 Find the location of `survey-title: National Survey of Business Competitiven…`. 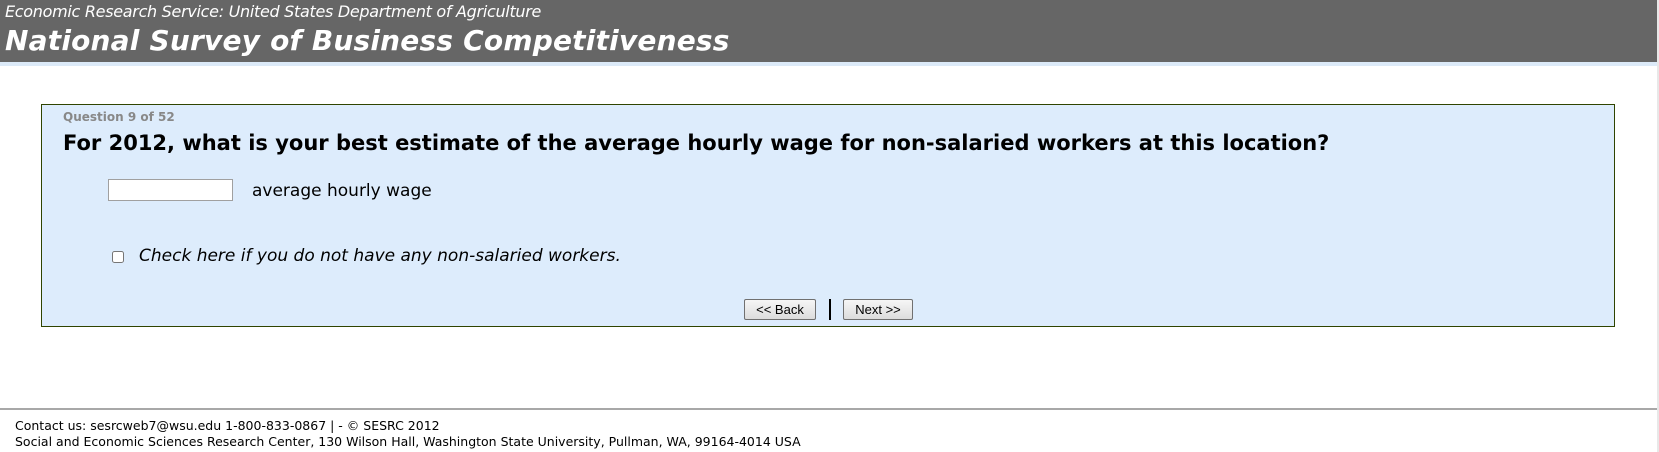

survey-title: National Survey of Business Competitiven… is located at coordinates (367, 40).